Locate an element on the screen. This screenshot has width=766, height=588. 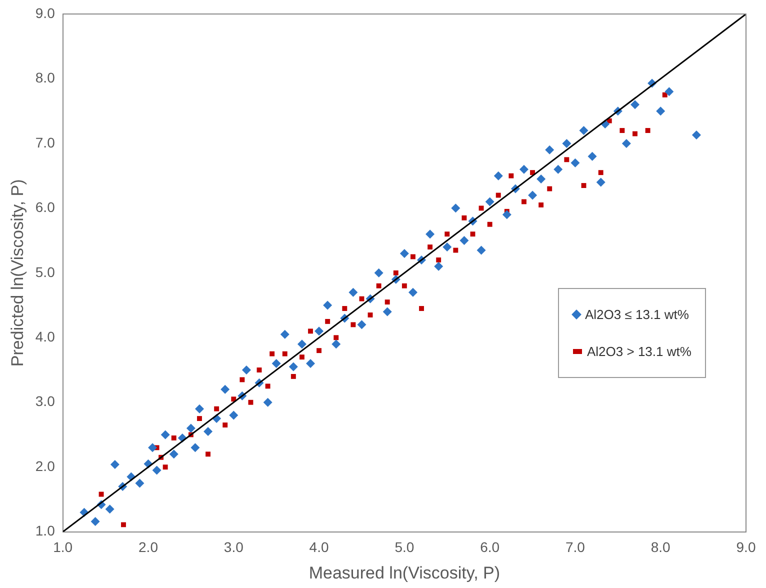
x-tick-label: 1.0 is located at coordinates (63, 547).